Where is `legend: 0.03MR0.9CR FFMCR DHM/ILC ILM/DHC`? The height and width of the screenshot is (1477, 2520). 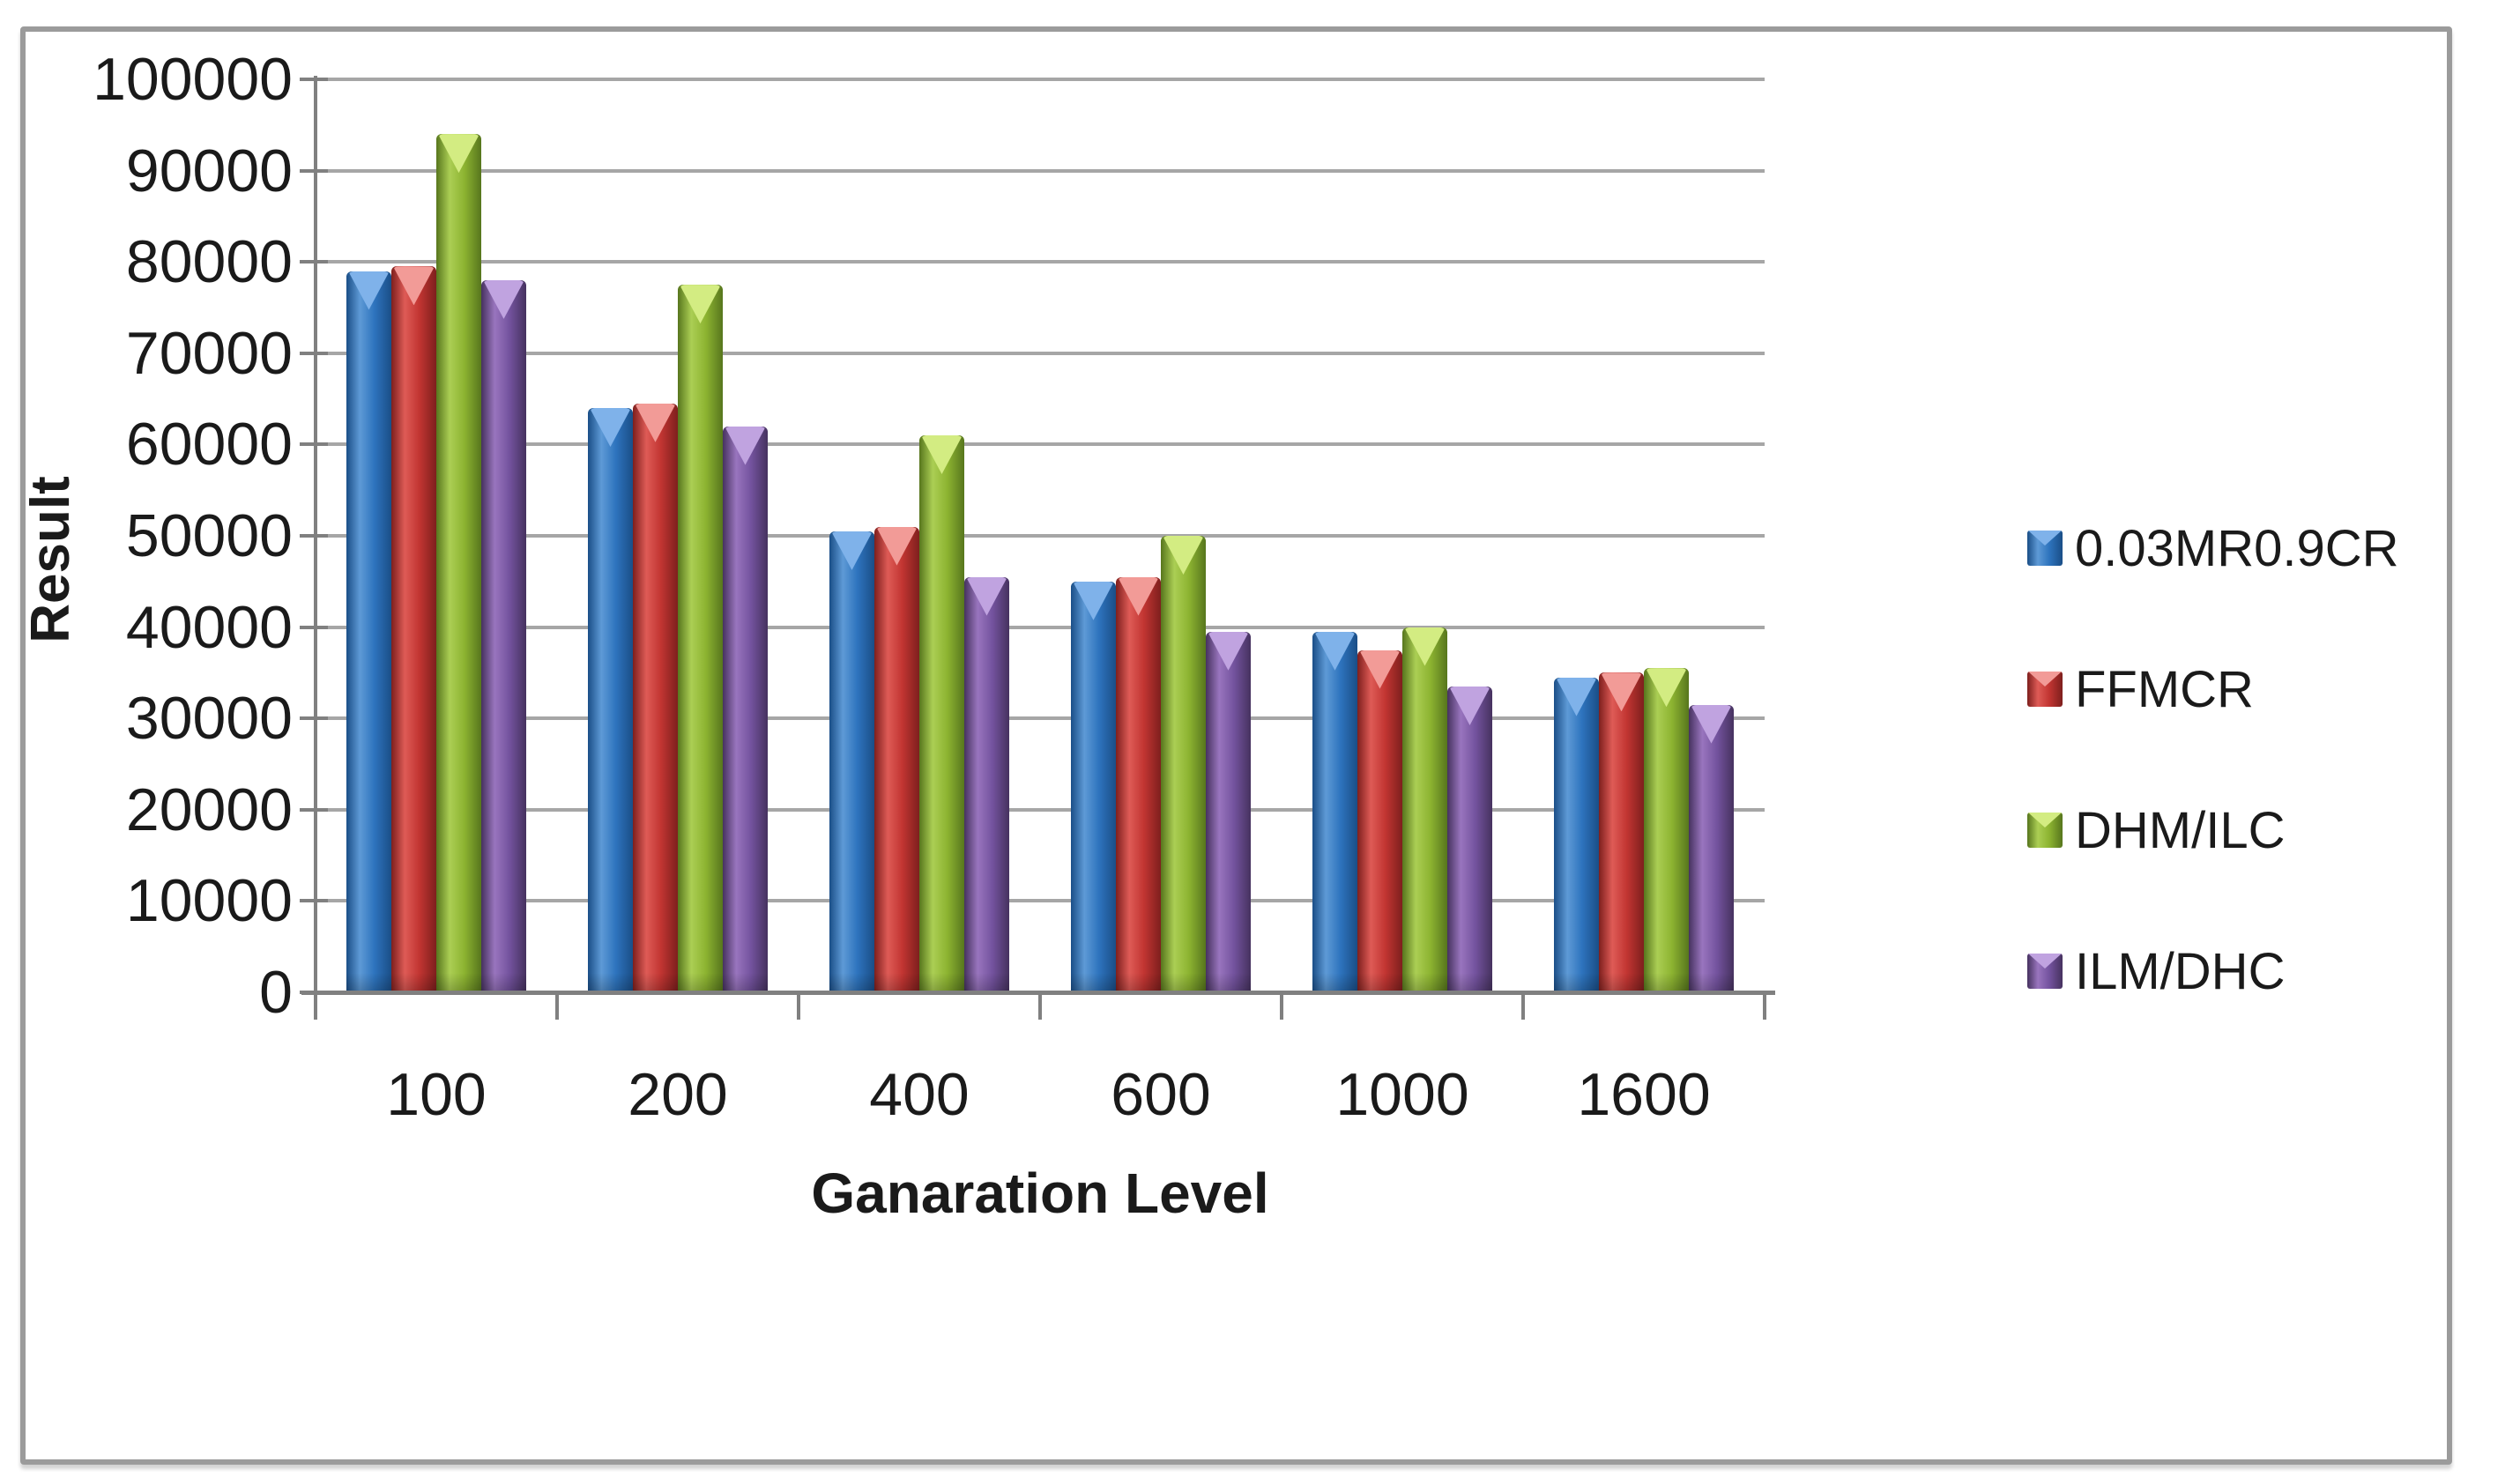
legend: 0.03MR0.9CR FFMCR DHM/ILC ILM/DHC is located at coordinates (2212, 760).